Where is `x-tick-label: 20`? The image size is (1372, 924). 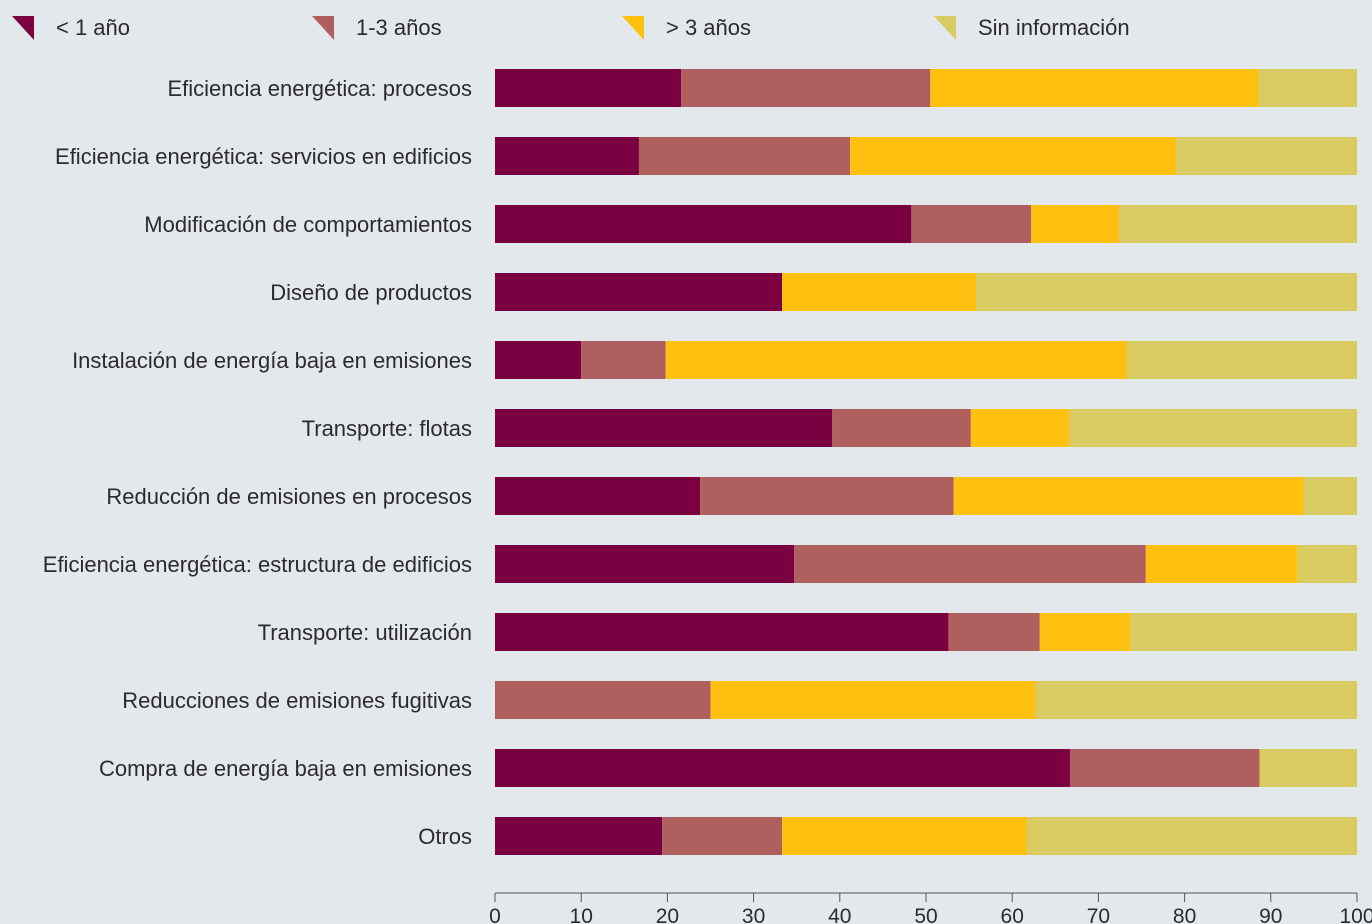
x-tick-label: 20 is located at coordinates (667, 914).